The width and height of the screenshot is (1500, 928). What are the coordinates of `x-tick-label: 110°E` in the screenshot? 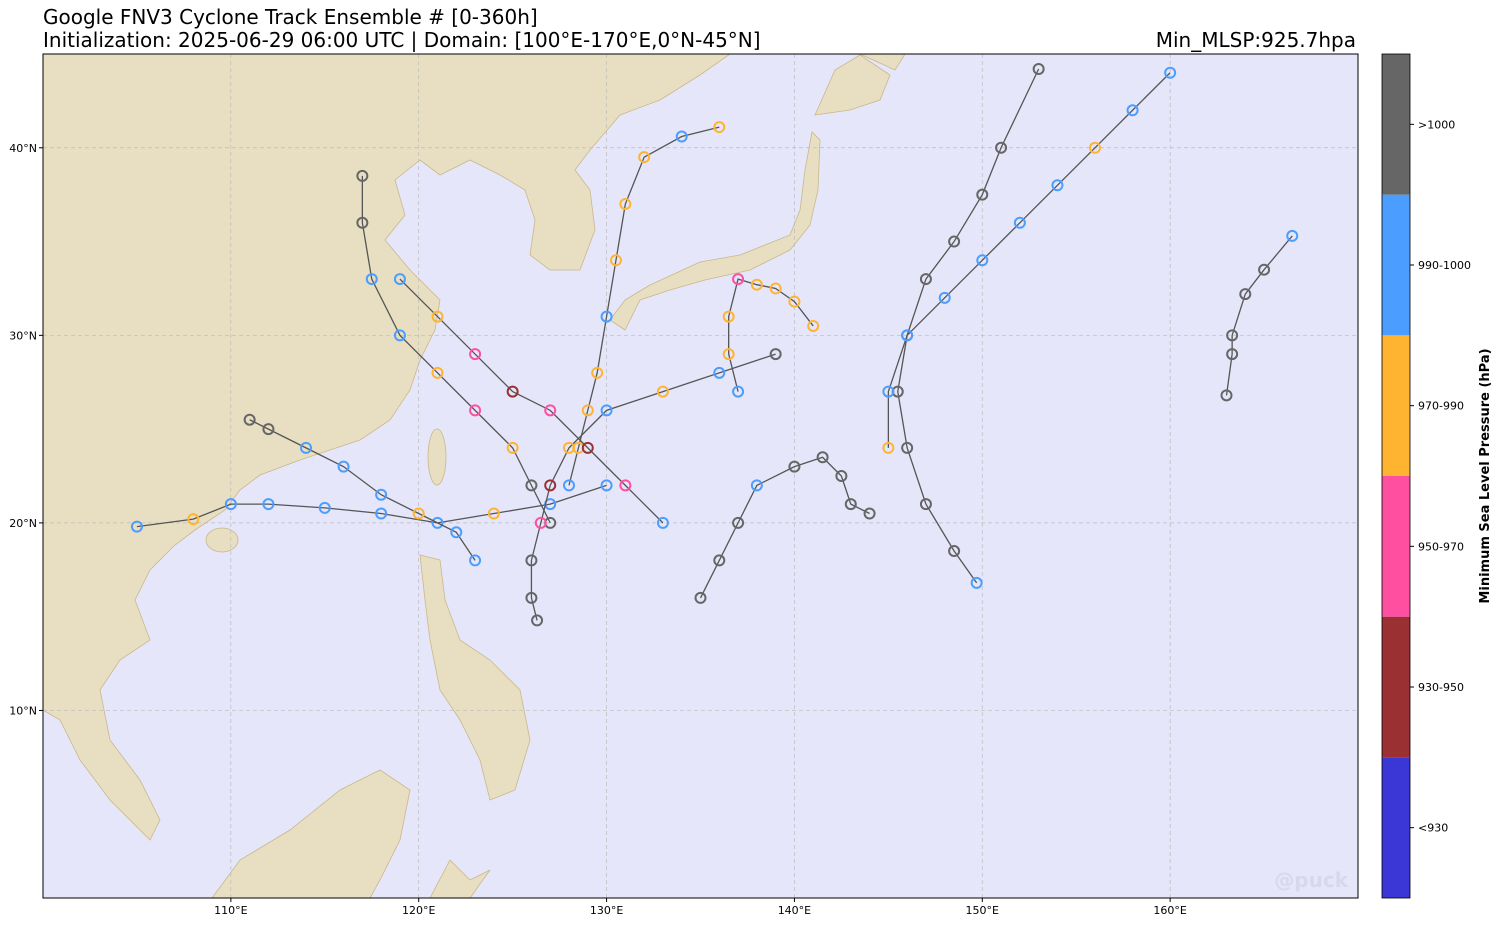 It's located at (230, 910).